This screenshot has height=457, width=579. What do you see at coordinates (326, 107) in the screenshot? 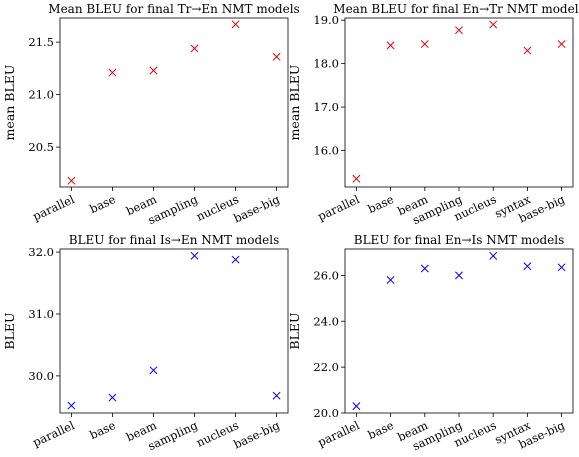
I see `y-tick-label: 17.0` at bounding box center [326, 107].